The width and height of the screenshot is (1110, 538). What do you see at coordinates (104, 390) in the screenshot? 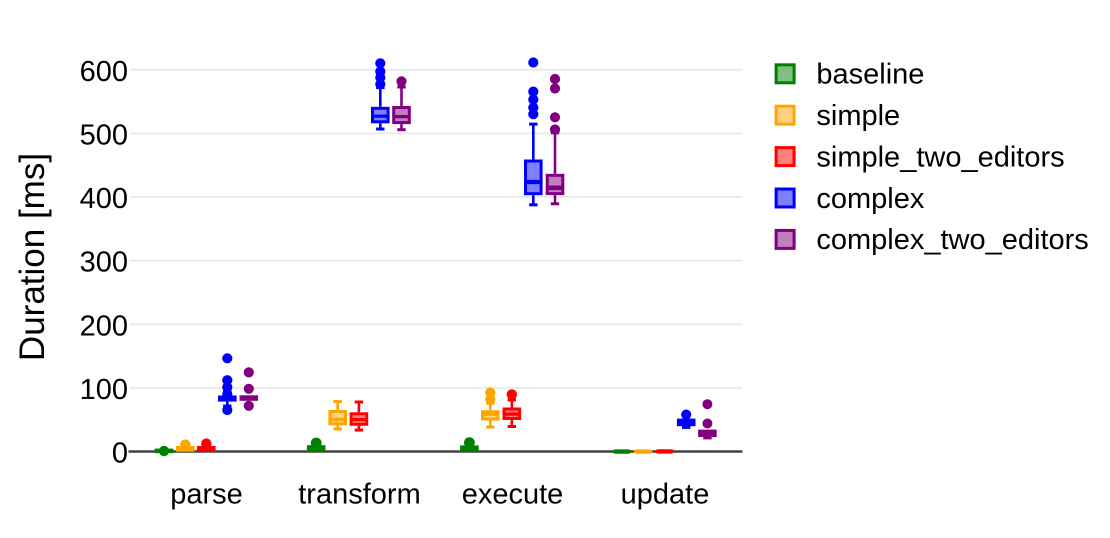
I see `svg-text: 100` at bounding box center [104, 390].